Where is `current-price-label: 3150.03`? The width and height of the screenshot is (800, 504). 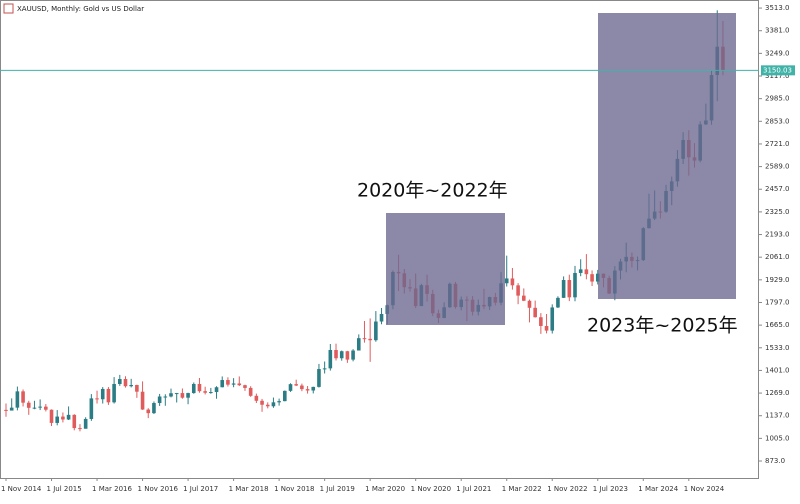 current-price-label: 3150.03 is located at coordinates (777, 70).